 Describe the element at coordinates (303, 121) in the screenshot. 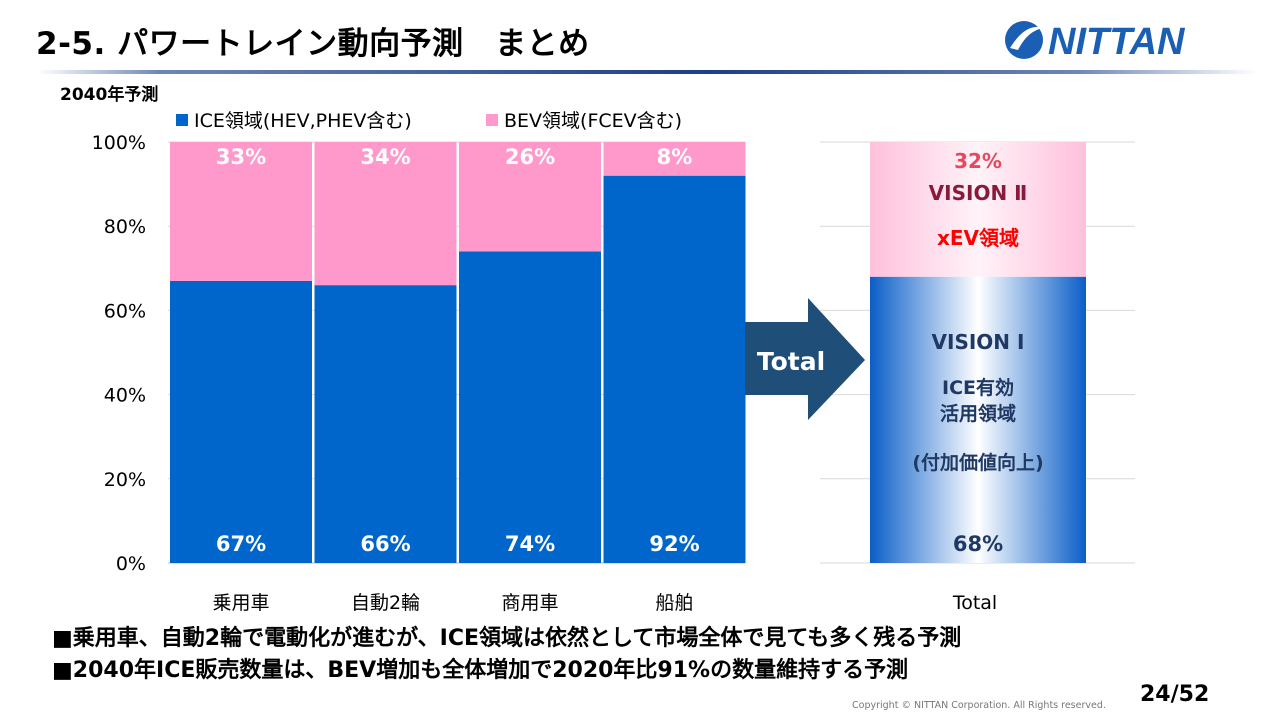

I see `legend-label-ice: ICE領域(HEV,PHEV含む)` at that location.